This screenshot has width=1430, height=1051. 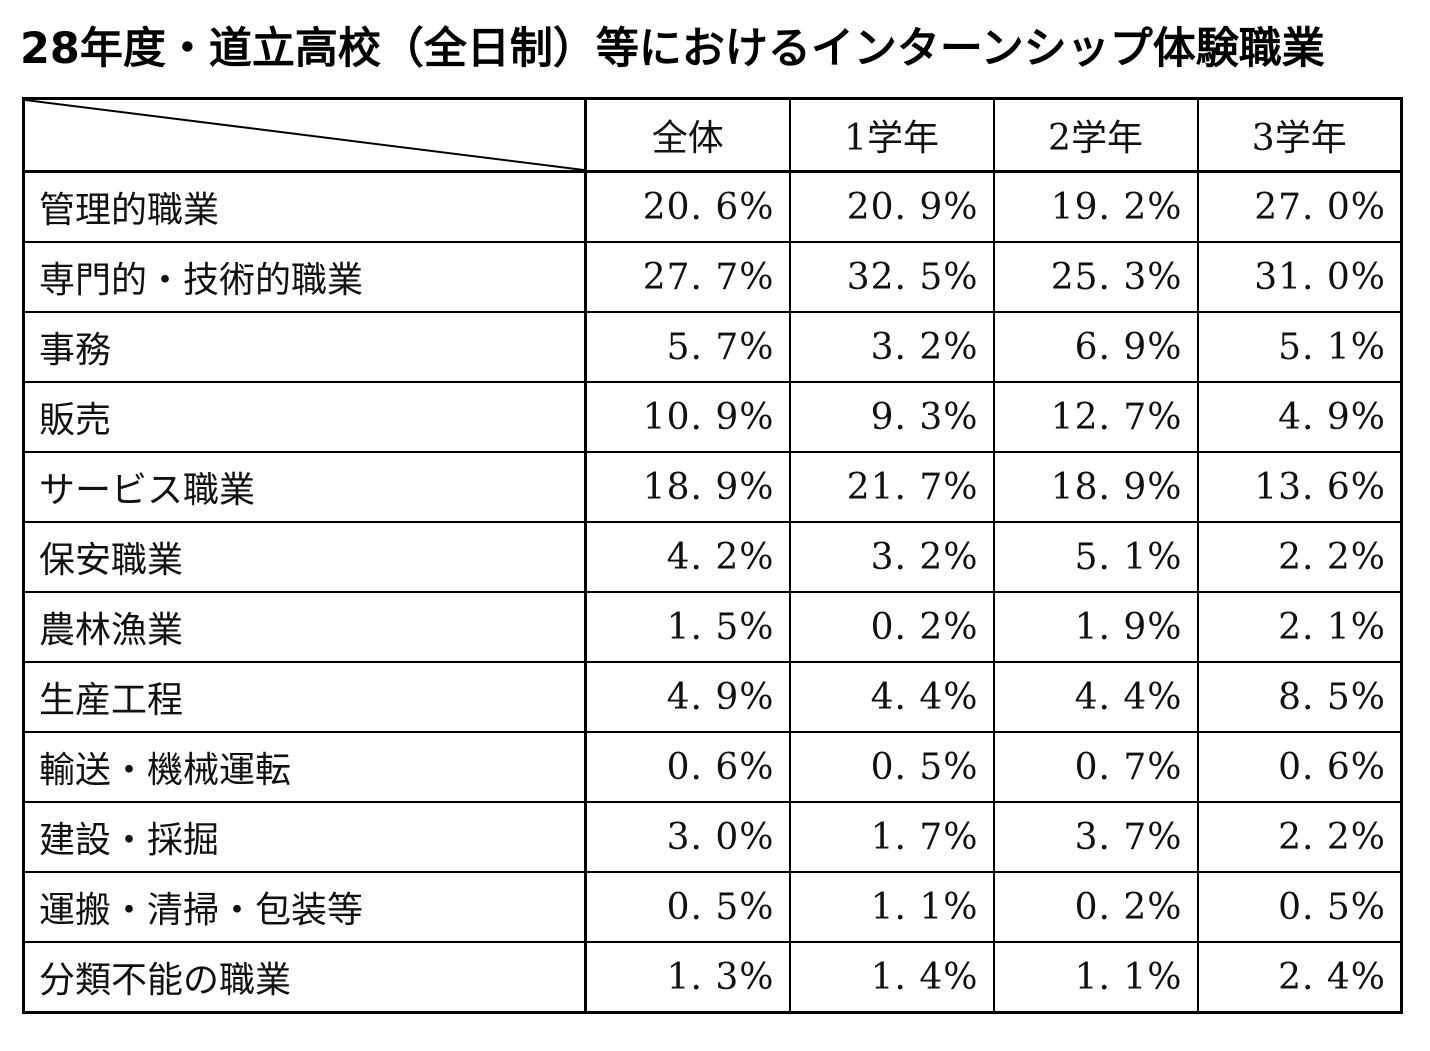 What do you see at coordinates (1299, 907) in the screenshot?
I see `value-grade-3: 0. 5%` at bounding box center [1299, 907].